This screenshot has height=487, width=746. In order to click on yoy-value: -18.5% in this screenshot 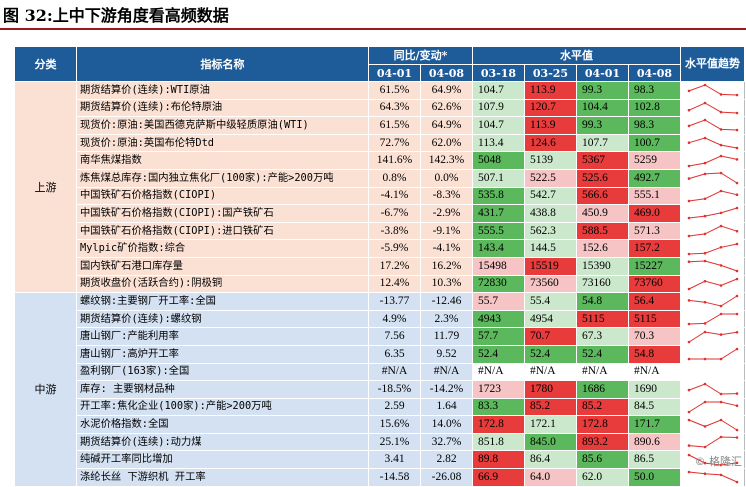, I will do `click(395, 390)`.